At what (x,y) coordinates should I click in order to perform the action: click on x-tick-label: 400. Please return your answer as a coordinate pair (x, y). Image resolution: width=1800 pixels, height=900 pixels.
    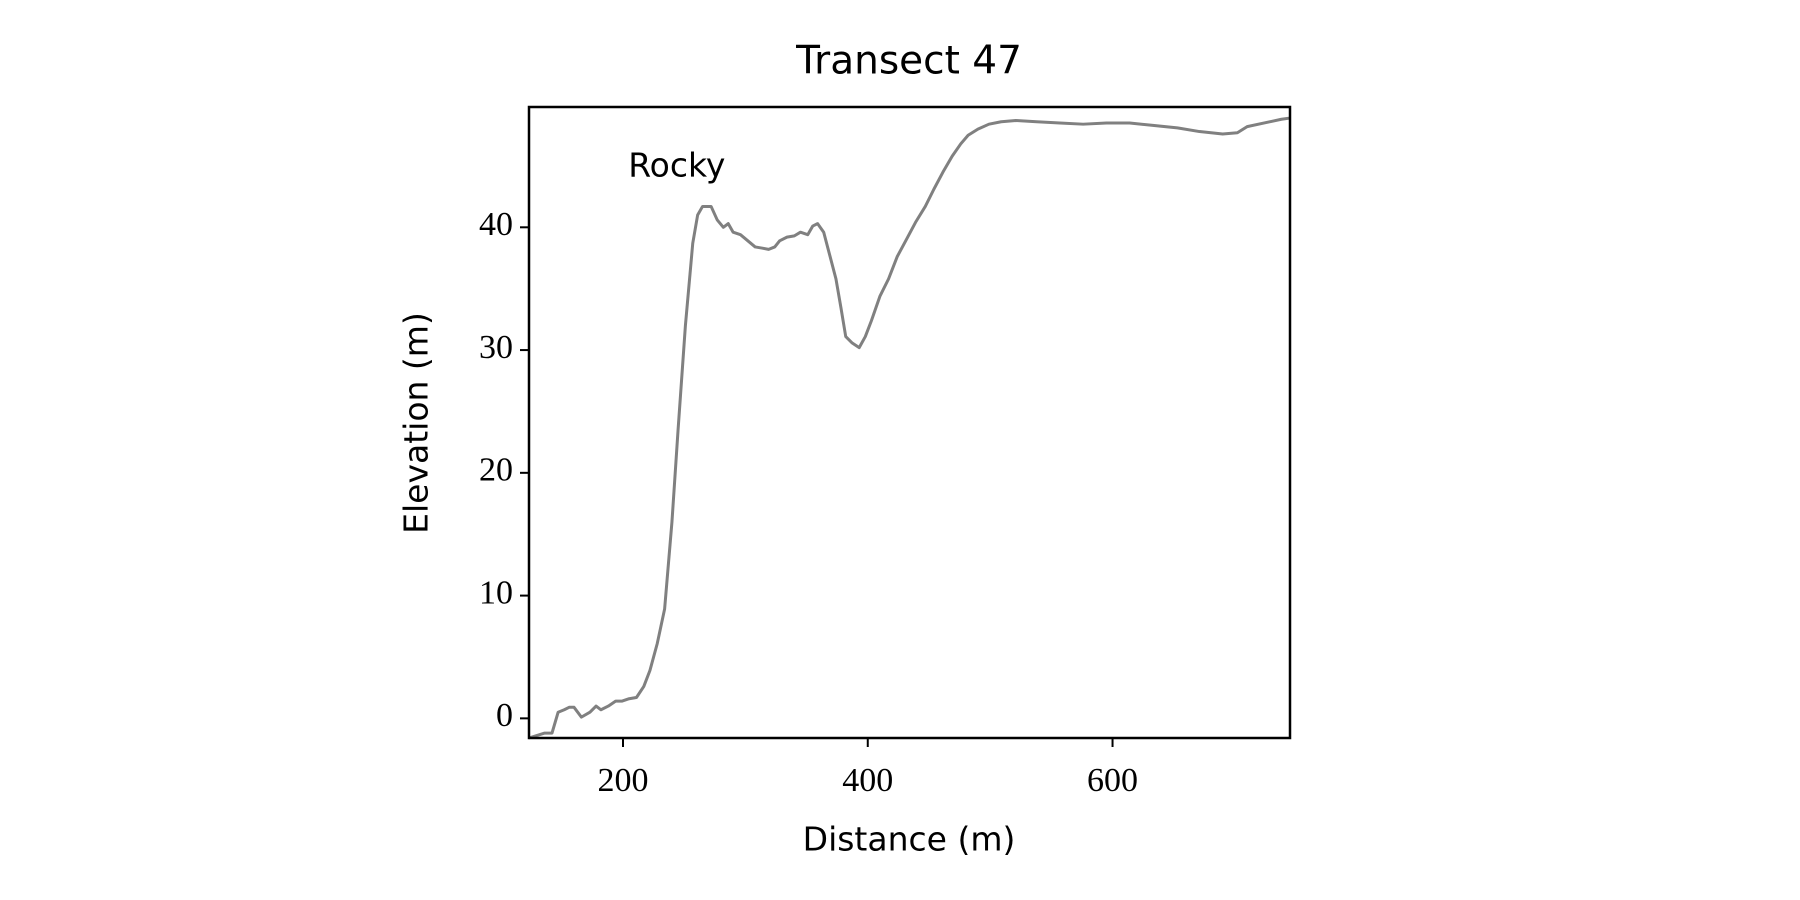
    Looking at the image, I should click on (867, 780).